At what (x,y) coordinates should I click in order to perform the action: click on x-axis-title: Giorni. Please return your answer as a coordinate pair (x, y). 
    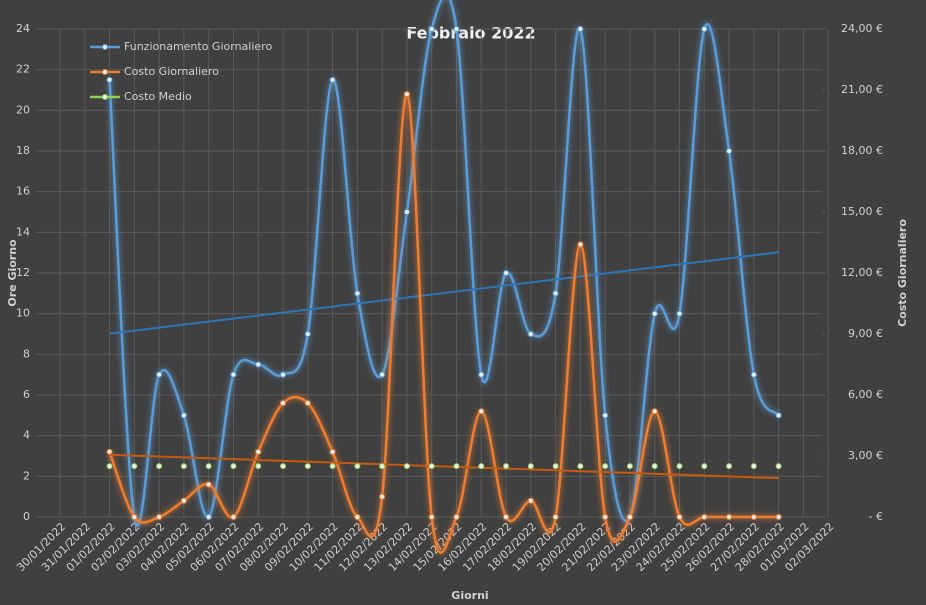
    Looking at the image, I should click on (469, 595).